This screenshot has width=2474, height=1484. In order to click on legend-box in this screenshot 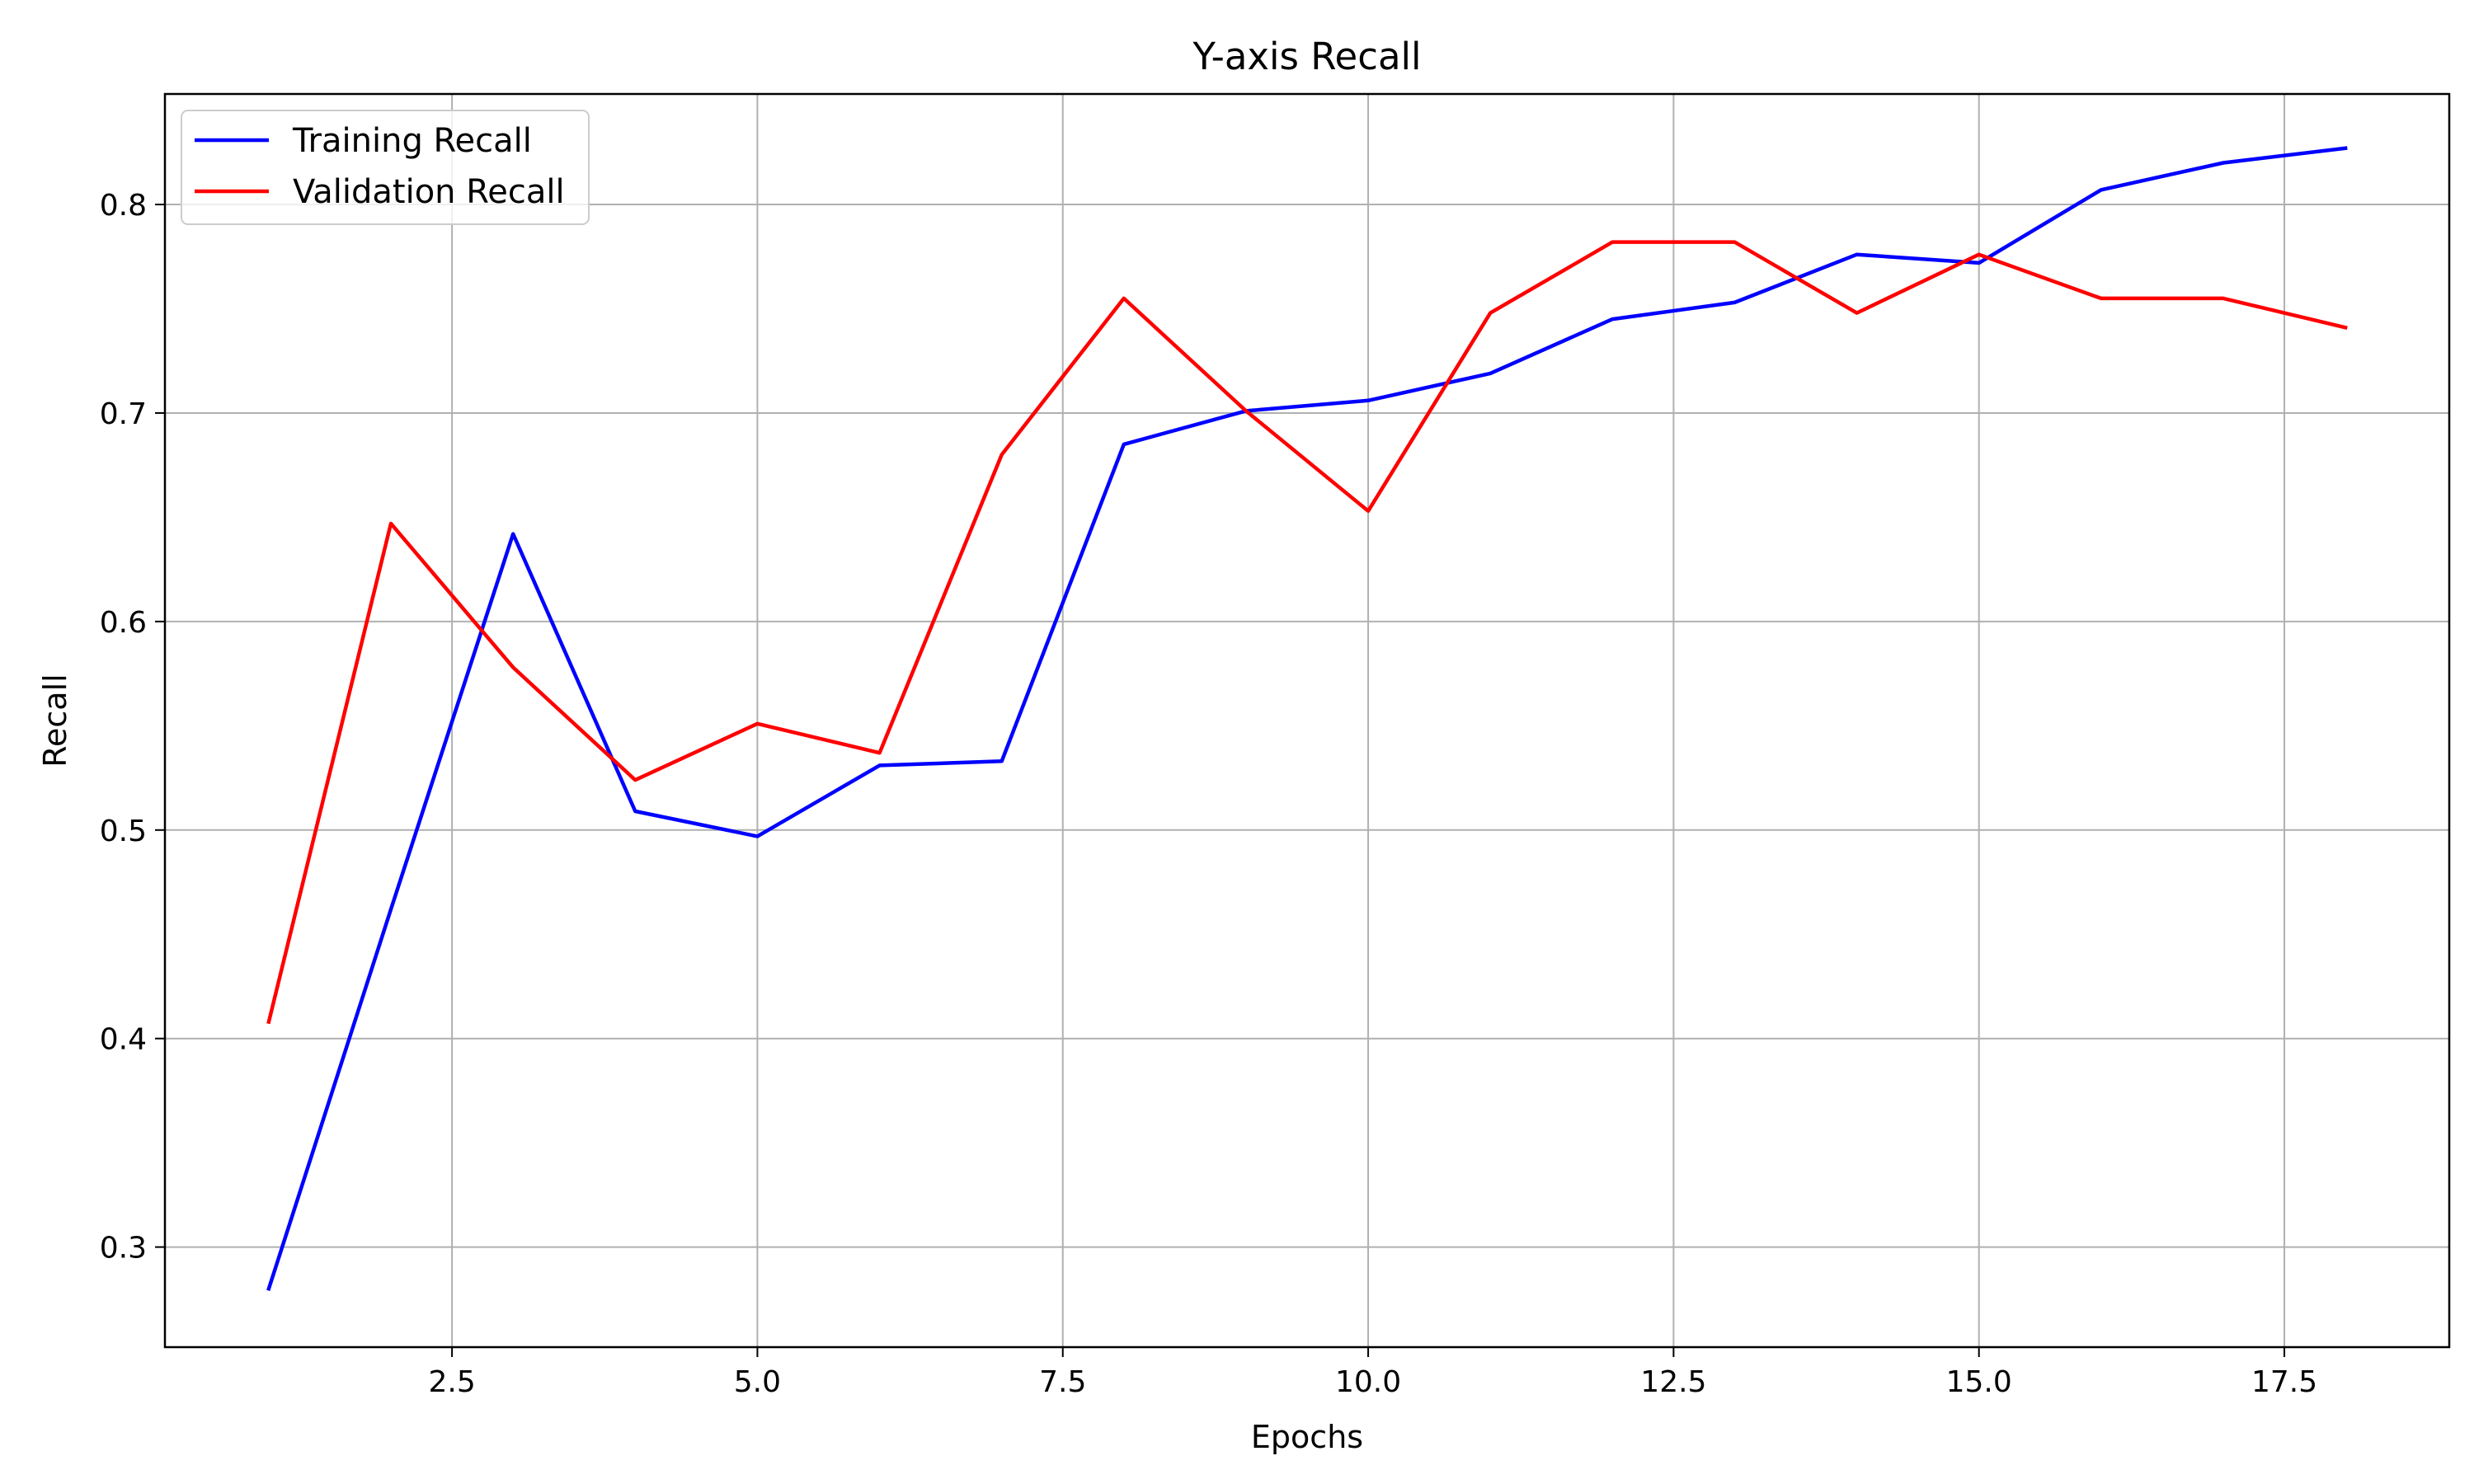, I will do `click(385, 167)`.